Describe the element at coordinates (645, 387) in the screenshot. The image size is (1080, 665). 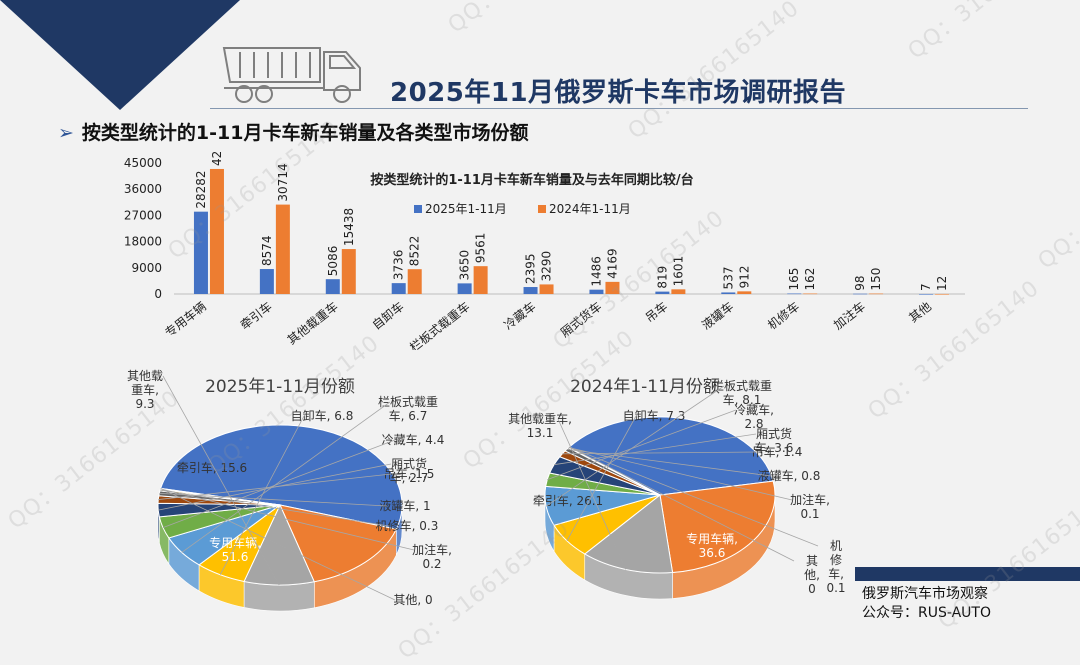
I see `pie-title: 2024年1-11月份额` at that location.